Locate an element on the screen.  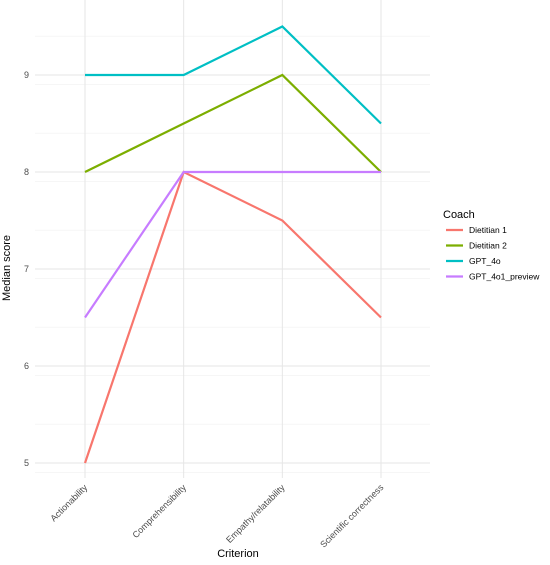
legend-label: Dietitian 2 is located at coordinates (488, 246).